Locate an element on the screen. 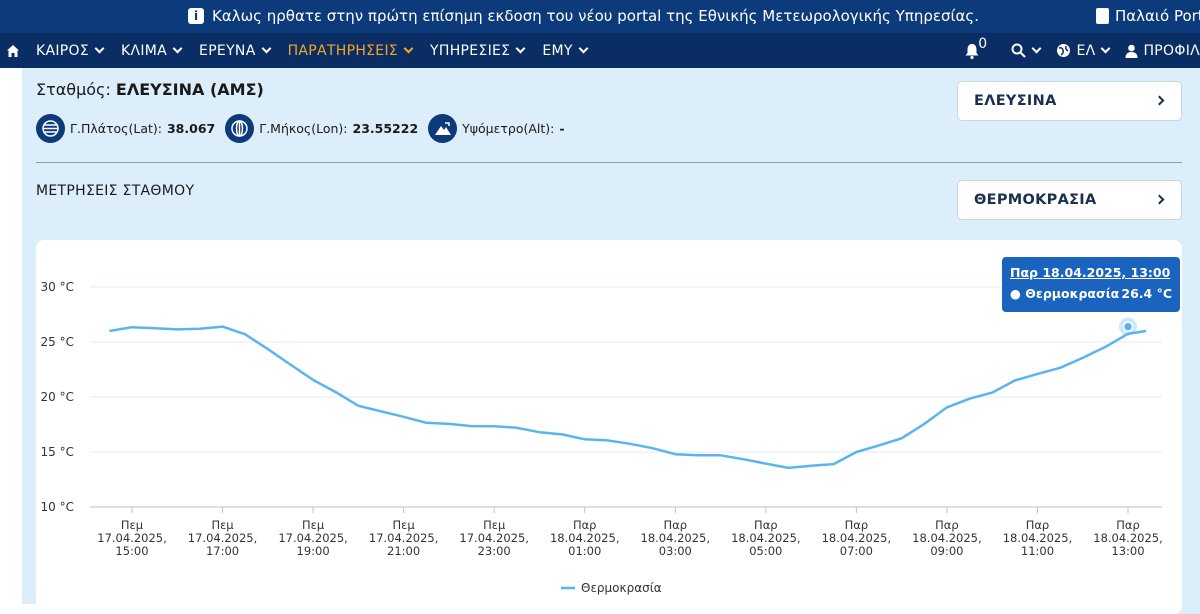 This screenshot has width=1200, height=614. station-name: ΕΛΕΥΣΙΝΑ (ΑΜΣ) is located at coordinates (189, 89).